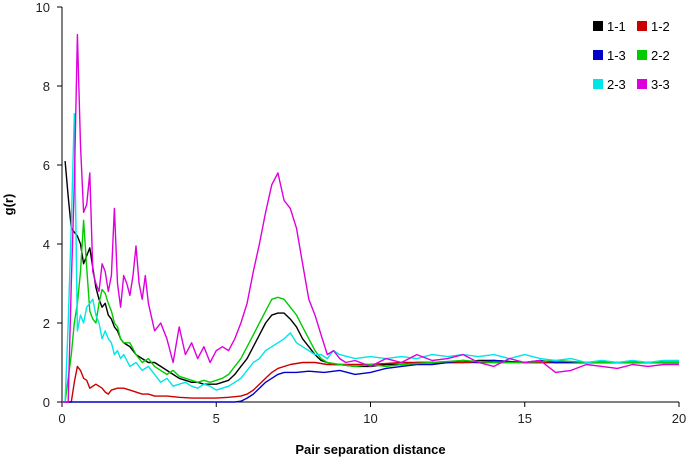 The image size is (689, 464). Describe the element at coordinates (370, 418) in the screenshot. I see `x-tick-label: 10` at that location.